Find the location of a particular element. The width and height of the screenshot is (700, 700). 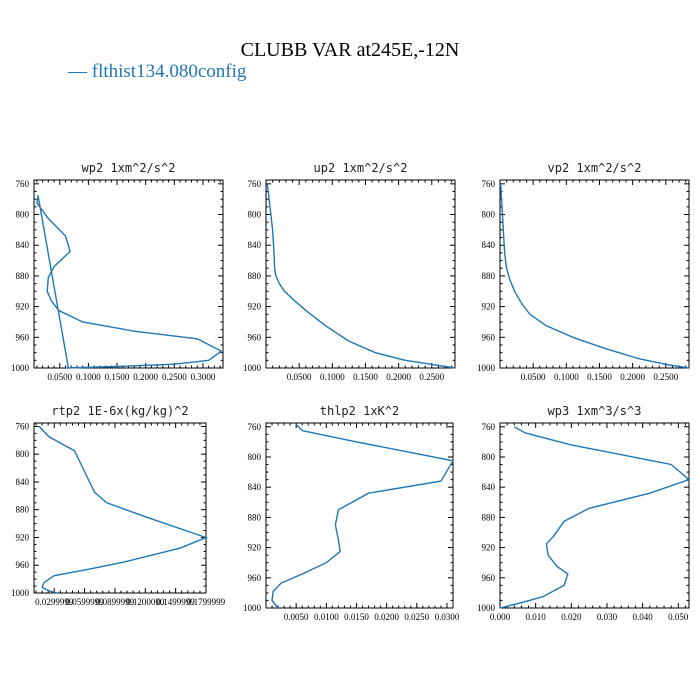

x-tick-label: 0.0599999 is located at coordinates (84, 602).